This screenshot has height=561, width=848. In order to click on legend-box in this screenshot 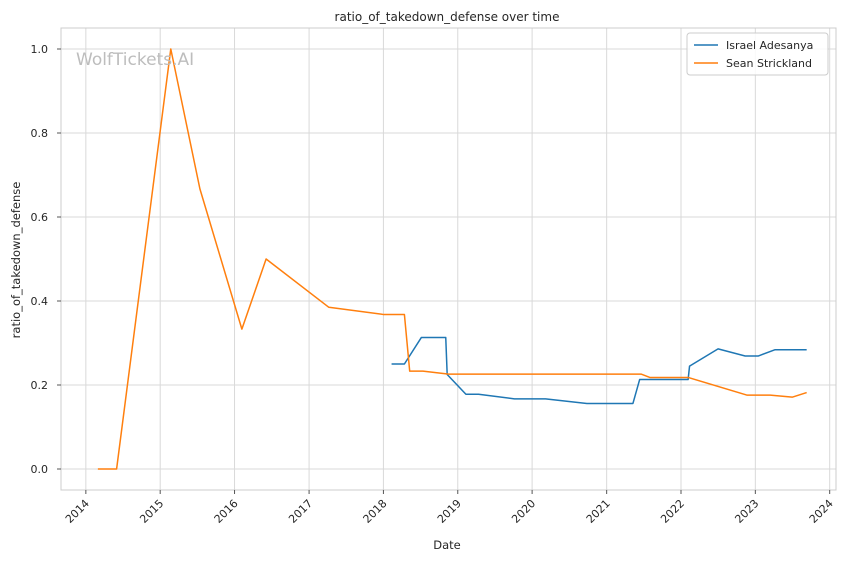, I will do `click(757, 54)`.